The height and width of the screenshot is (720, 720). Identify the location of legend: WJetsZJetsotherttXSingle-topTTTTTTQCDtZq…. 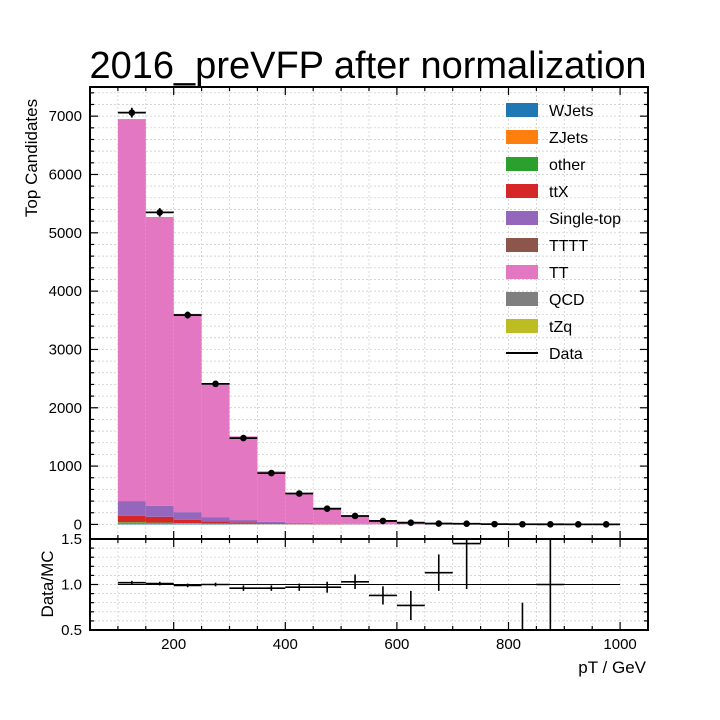
(563, 233).